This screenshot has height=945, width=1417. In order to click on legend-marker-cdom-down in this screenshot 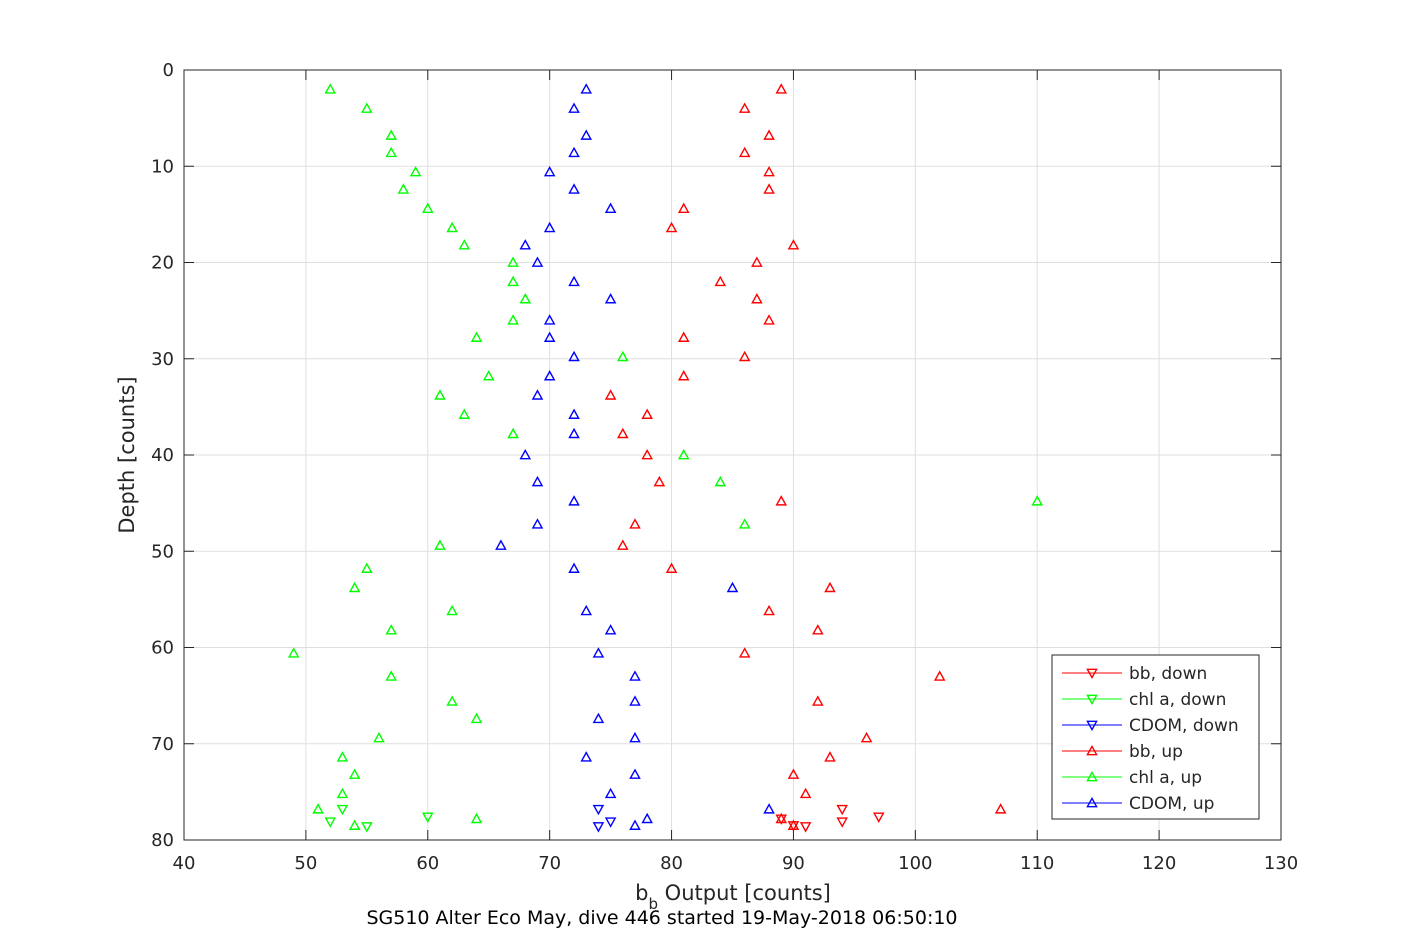, I will do `click(1092, 726)`.